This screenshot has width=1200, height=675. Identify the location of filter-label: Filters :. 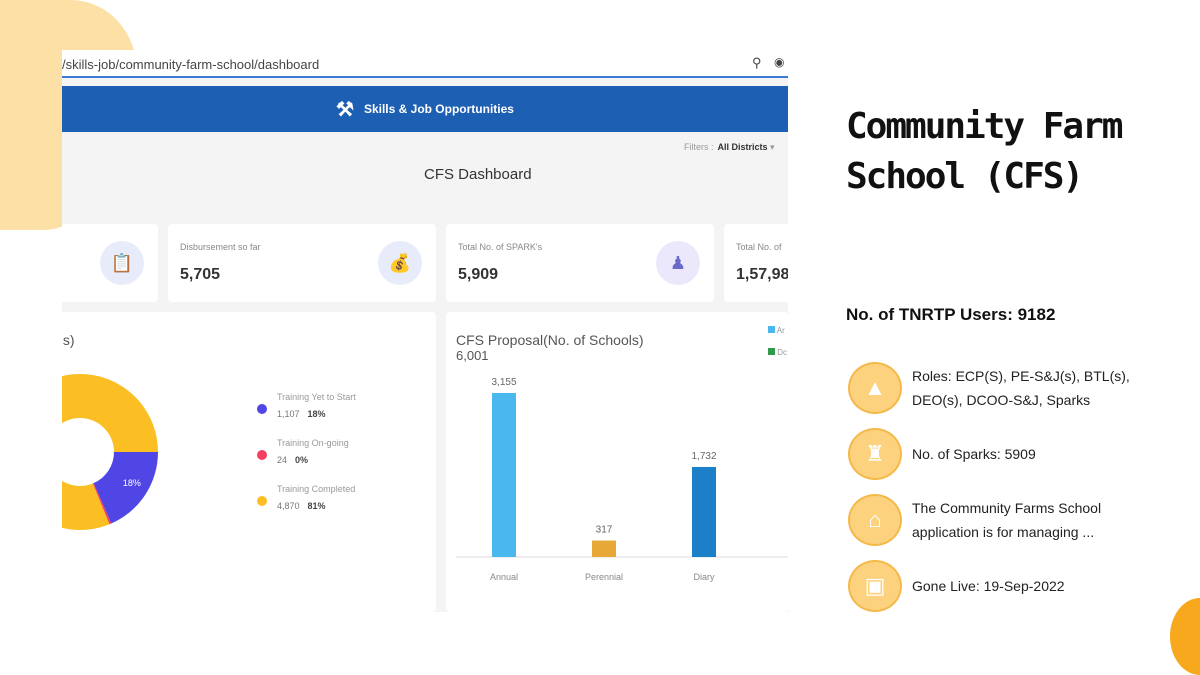
(699, 147).